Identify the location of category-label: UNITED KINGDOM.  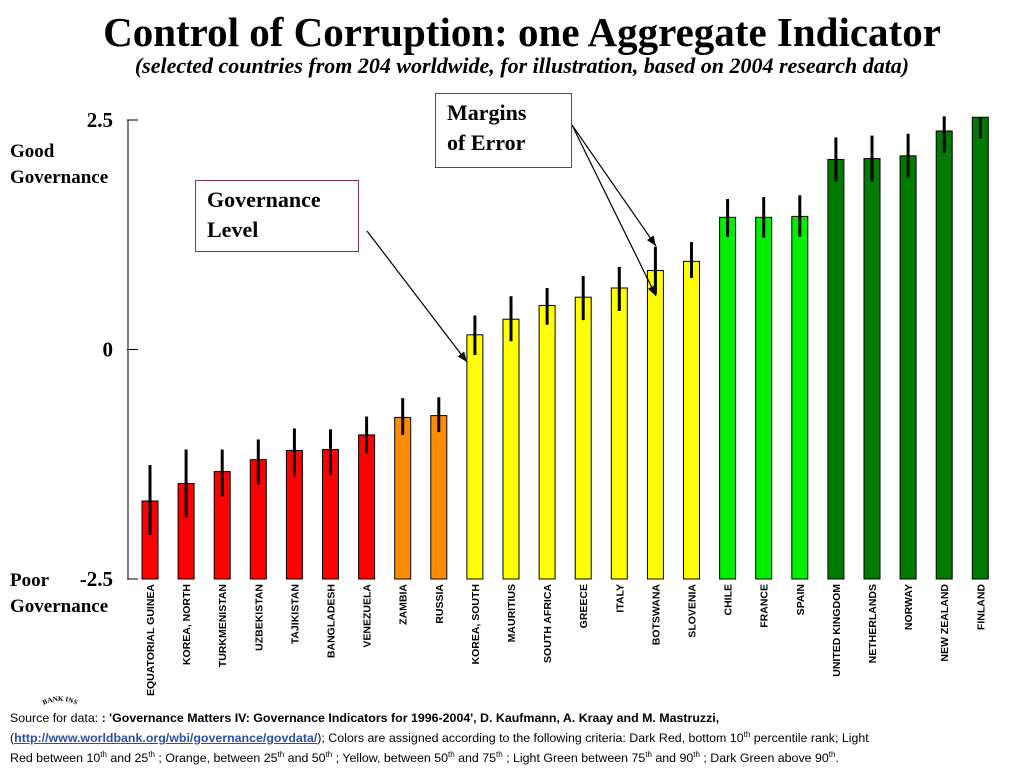
(837, 630).